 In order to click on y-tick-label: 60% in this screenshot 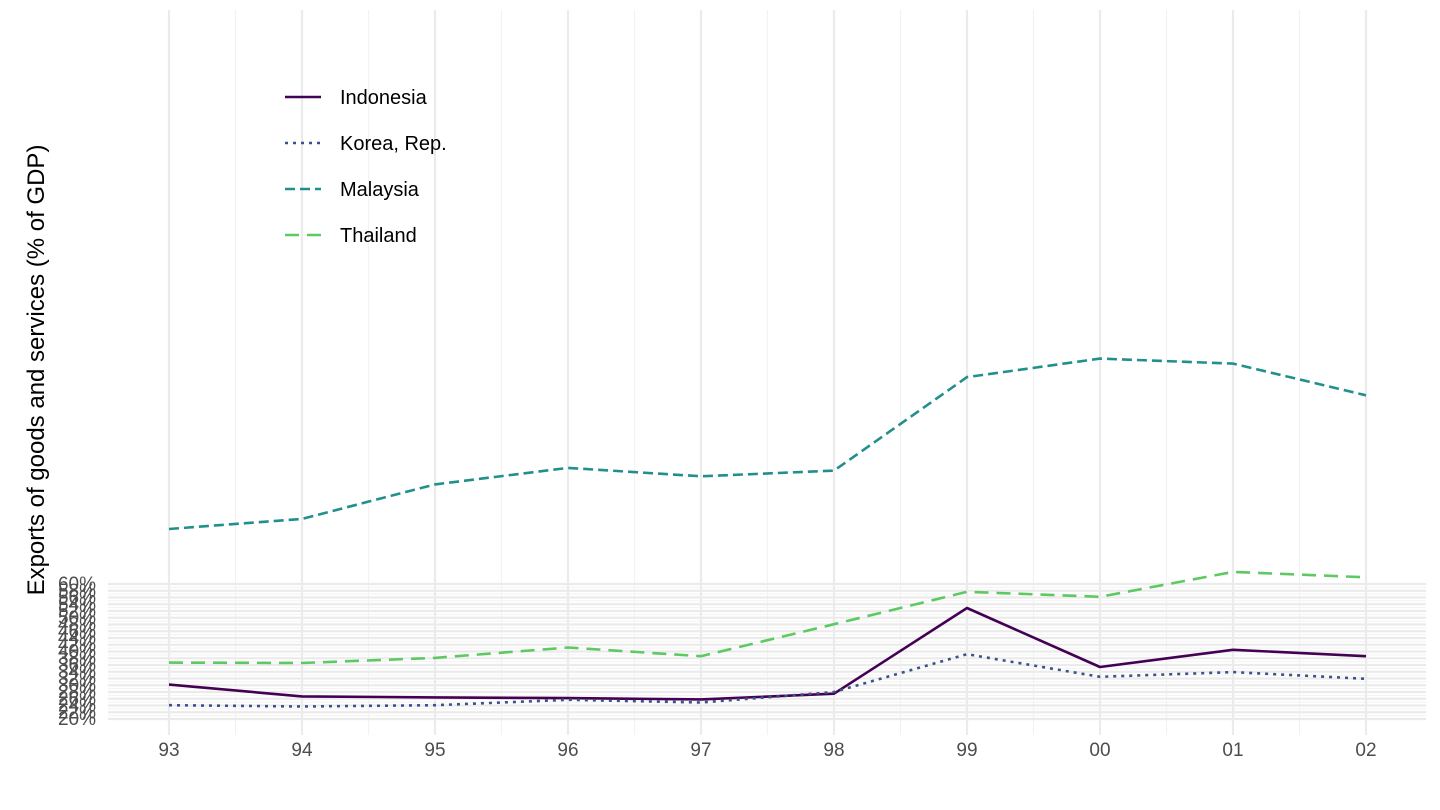, I will do `click(77, 584)`.